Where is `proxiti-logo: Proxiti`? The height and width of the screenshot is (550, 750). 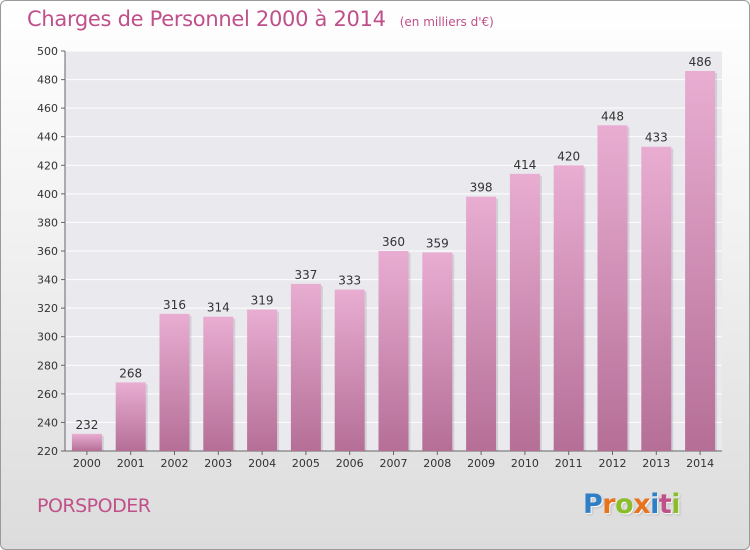 proxiti-logo: Proxiti is located at coordinates (632, 504).